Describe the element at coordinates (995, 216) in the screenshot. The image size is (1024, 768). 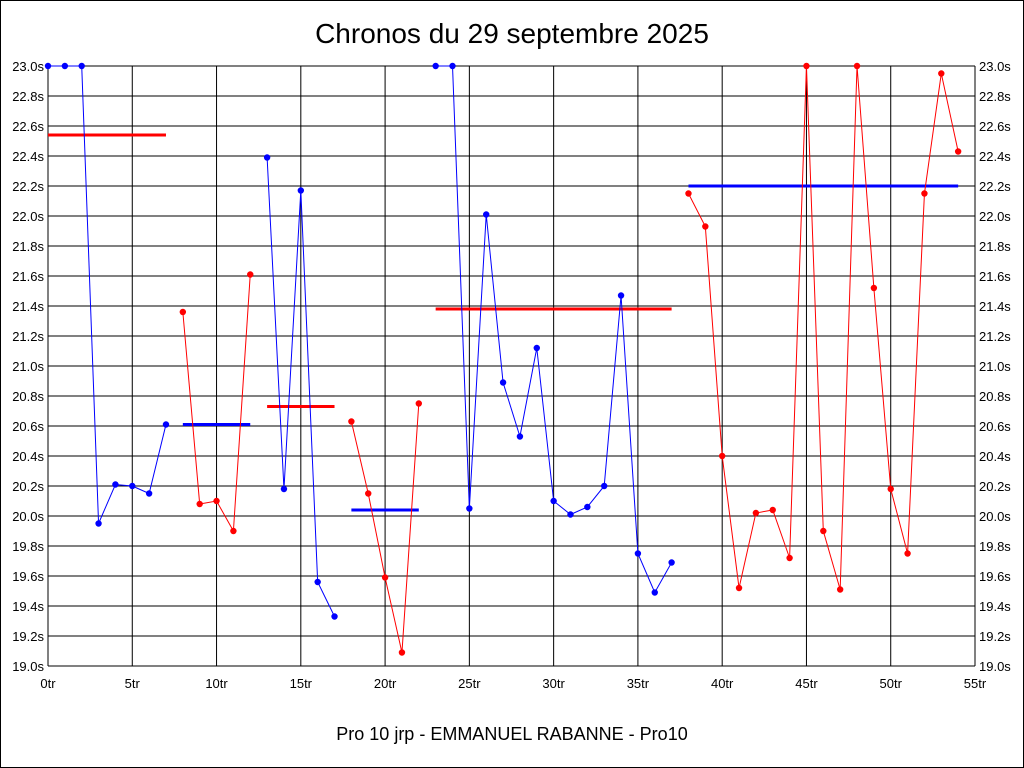
I see `y-tick-label-right: 22.0s` at that location.